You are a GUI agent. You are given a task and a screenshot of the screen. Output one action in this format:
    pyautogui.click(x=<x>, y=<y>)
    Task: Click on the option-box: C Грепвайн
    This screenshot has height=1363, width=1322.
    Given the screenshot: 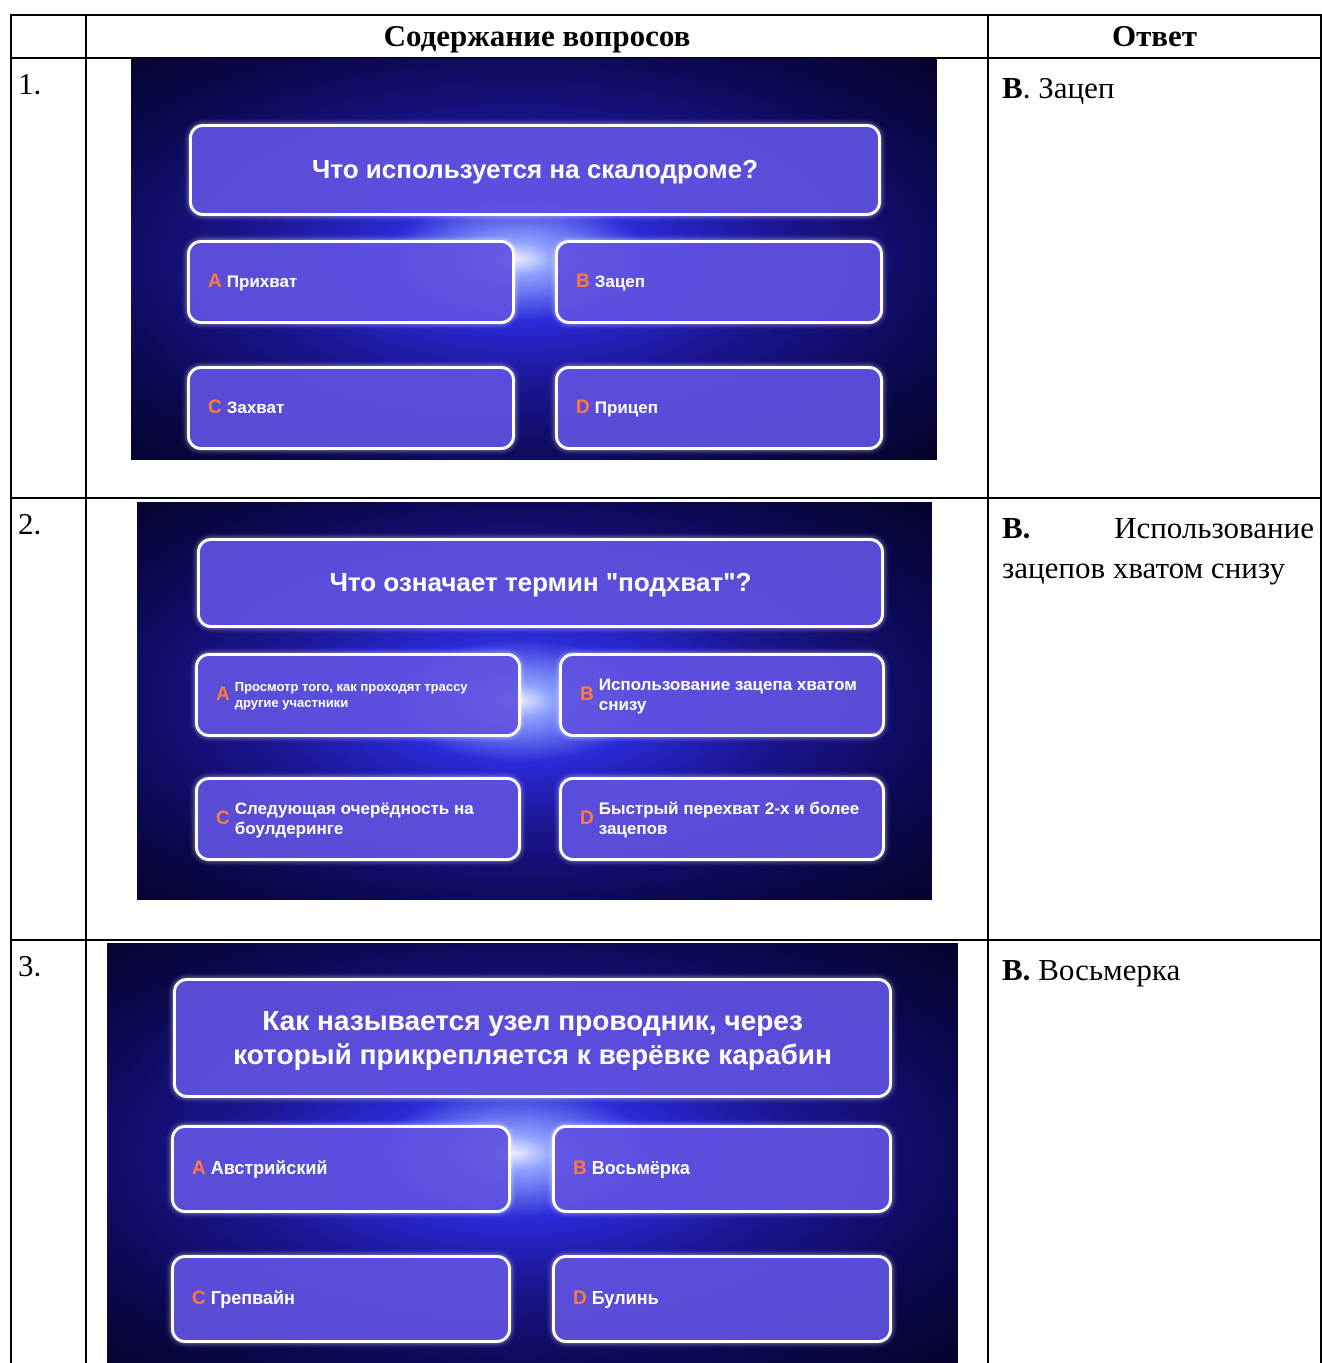 What is the action you would take?
    pyautogui.click(x=341, y=1299)
    